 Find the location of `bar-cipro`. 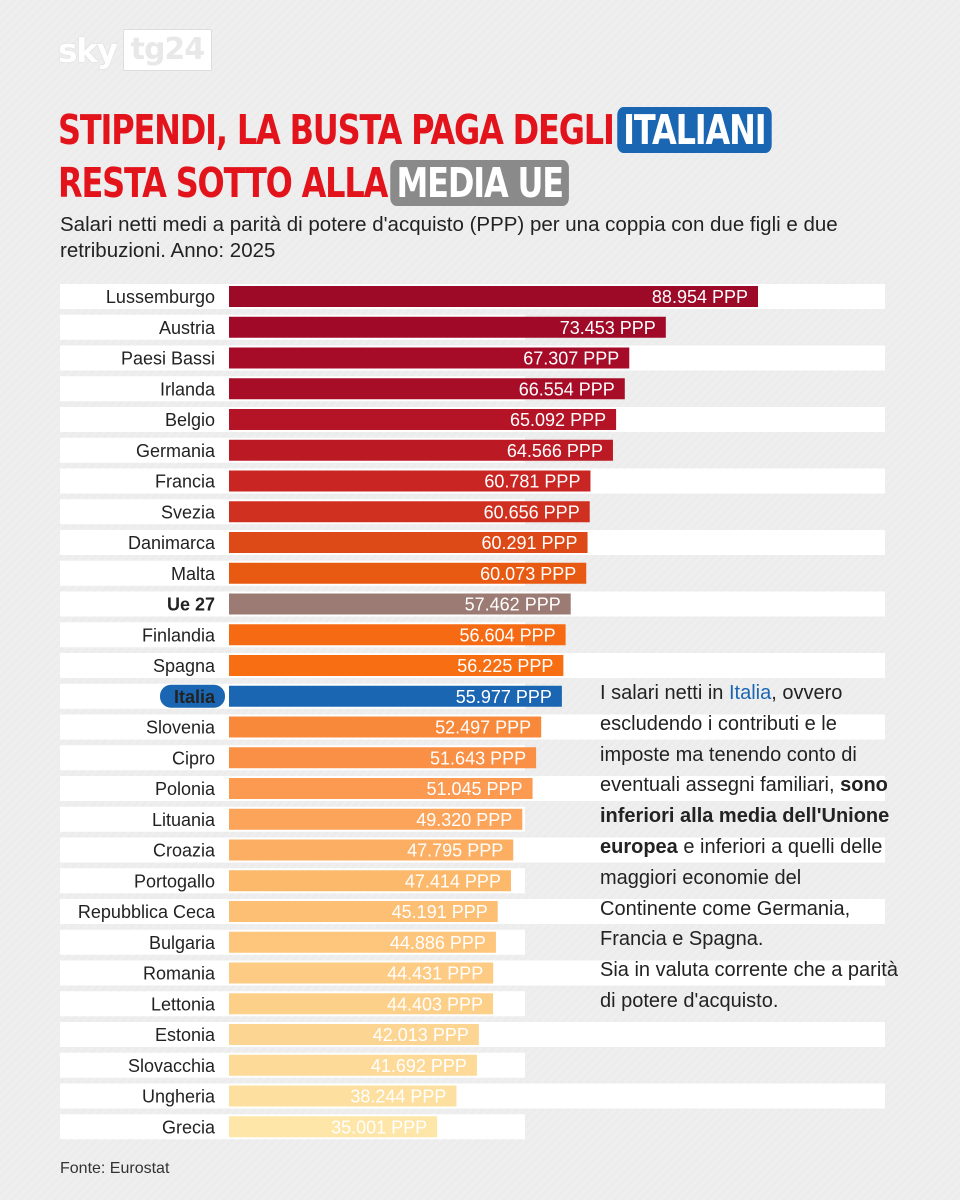

bar-cipro is located at coordinates (383, 758).